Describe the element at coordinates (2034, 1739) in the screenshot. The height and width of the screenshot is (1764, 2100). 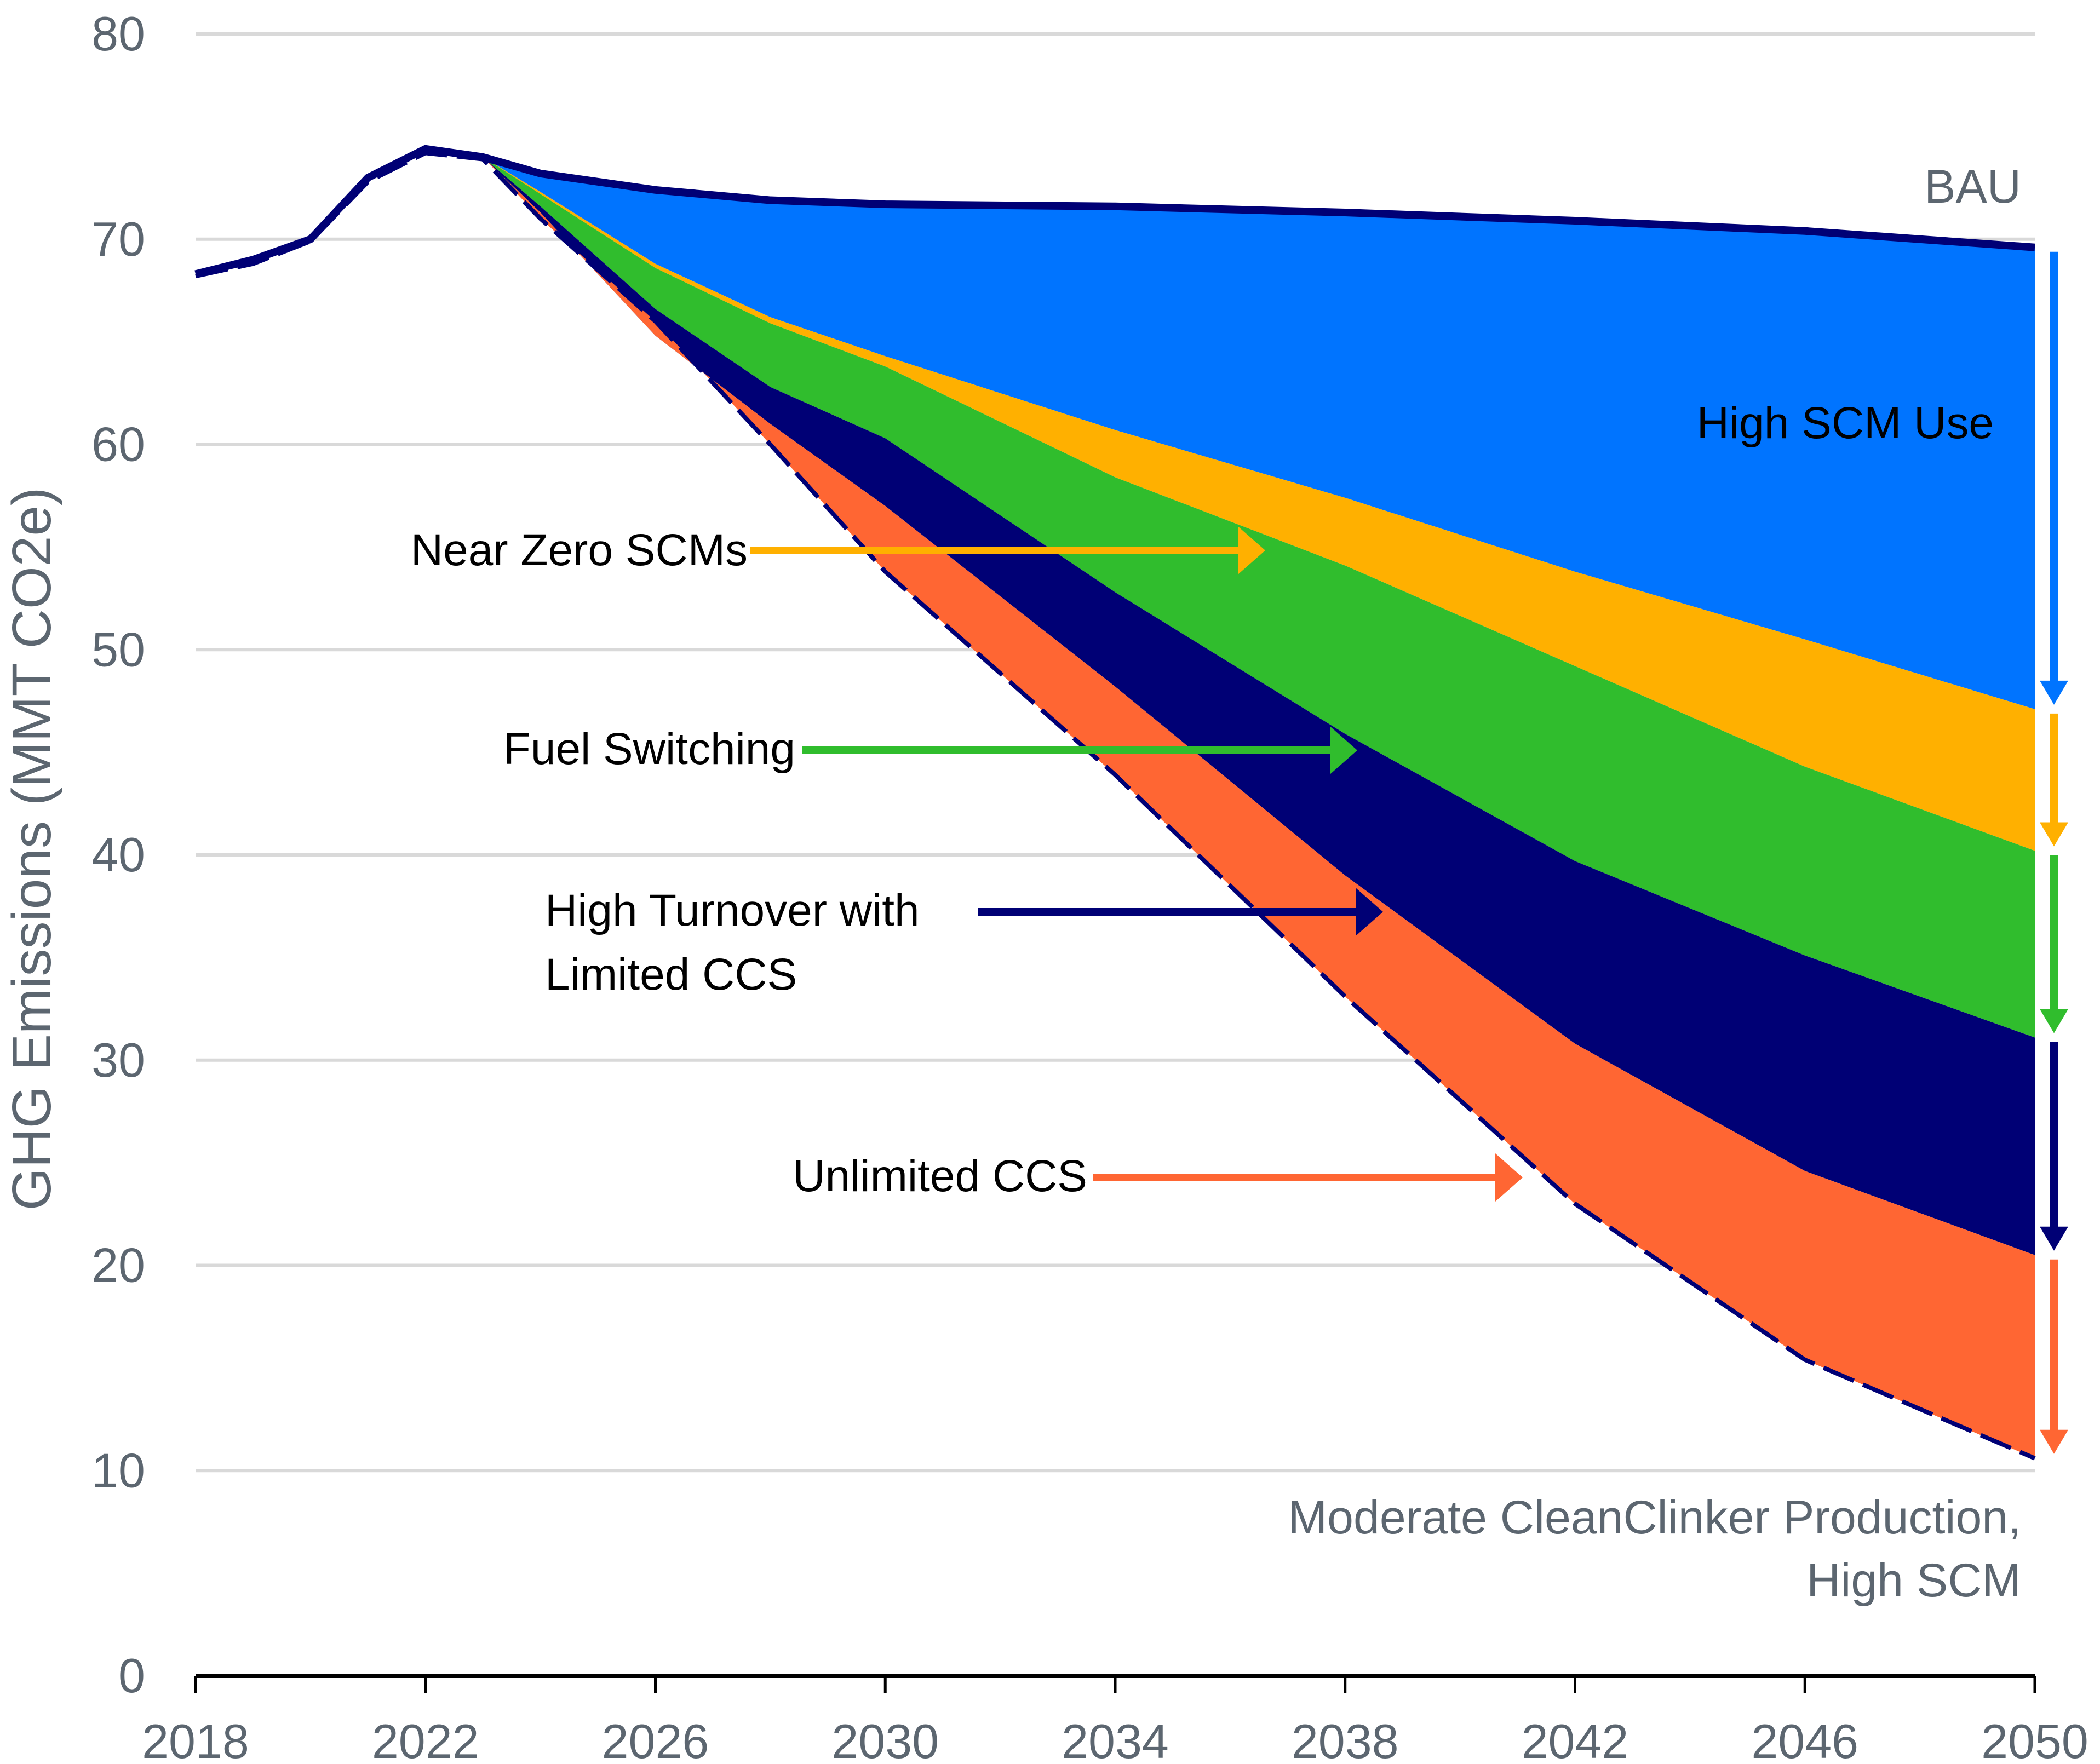
I see `x-tick-label: 2050` at that location.